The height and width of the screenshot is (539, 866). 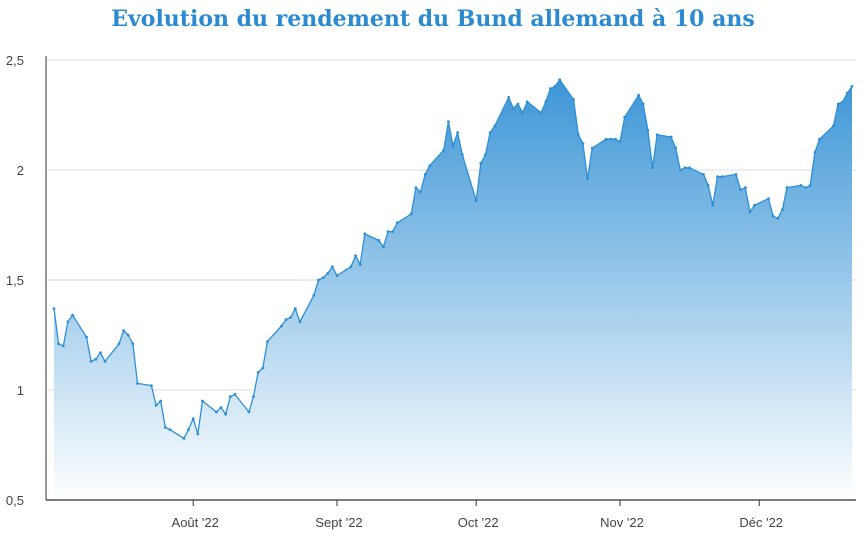 I want to click on x-tick-label: Nov '22, so click(x=622, y=522).